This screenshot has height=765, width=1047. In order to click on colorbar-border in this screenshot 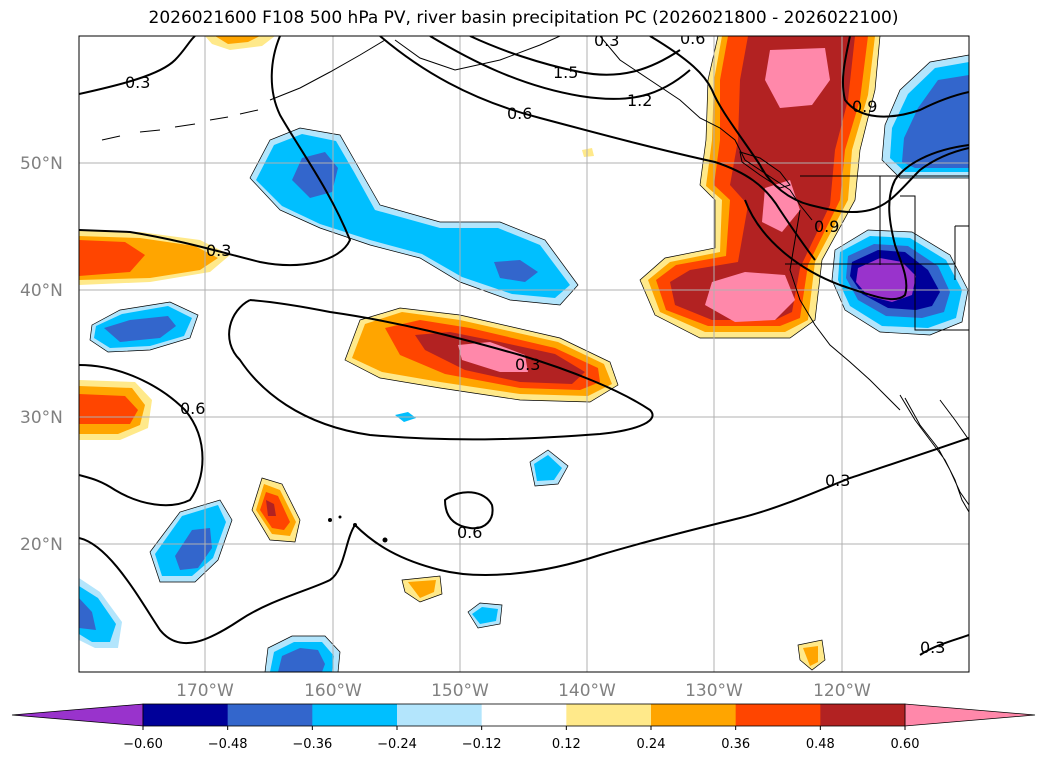, I will do `click(524, 715)`.